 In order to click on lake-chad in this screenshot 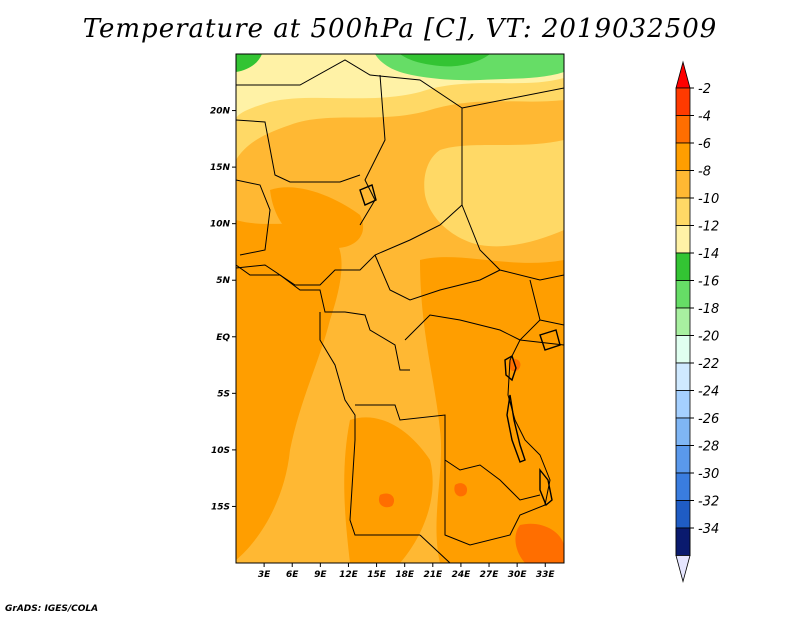, I will do `click(368, 195)`.